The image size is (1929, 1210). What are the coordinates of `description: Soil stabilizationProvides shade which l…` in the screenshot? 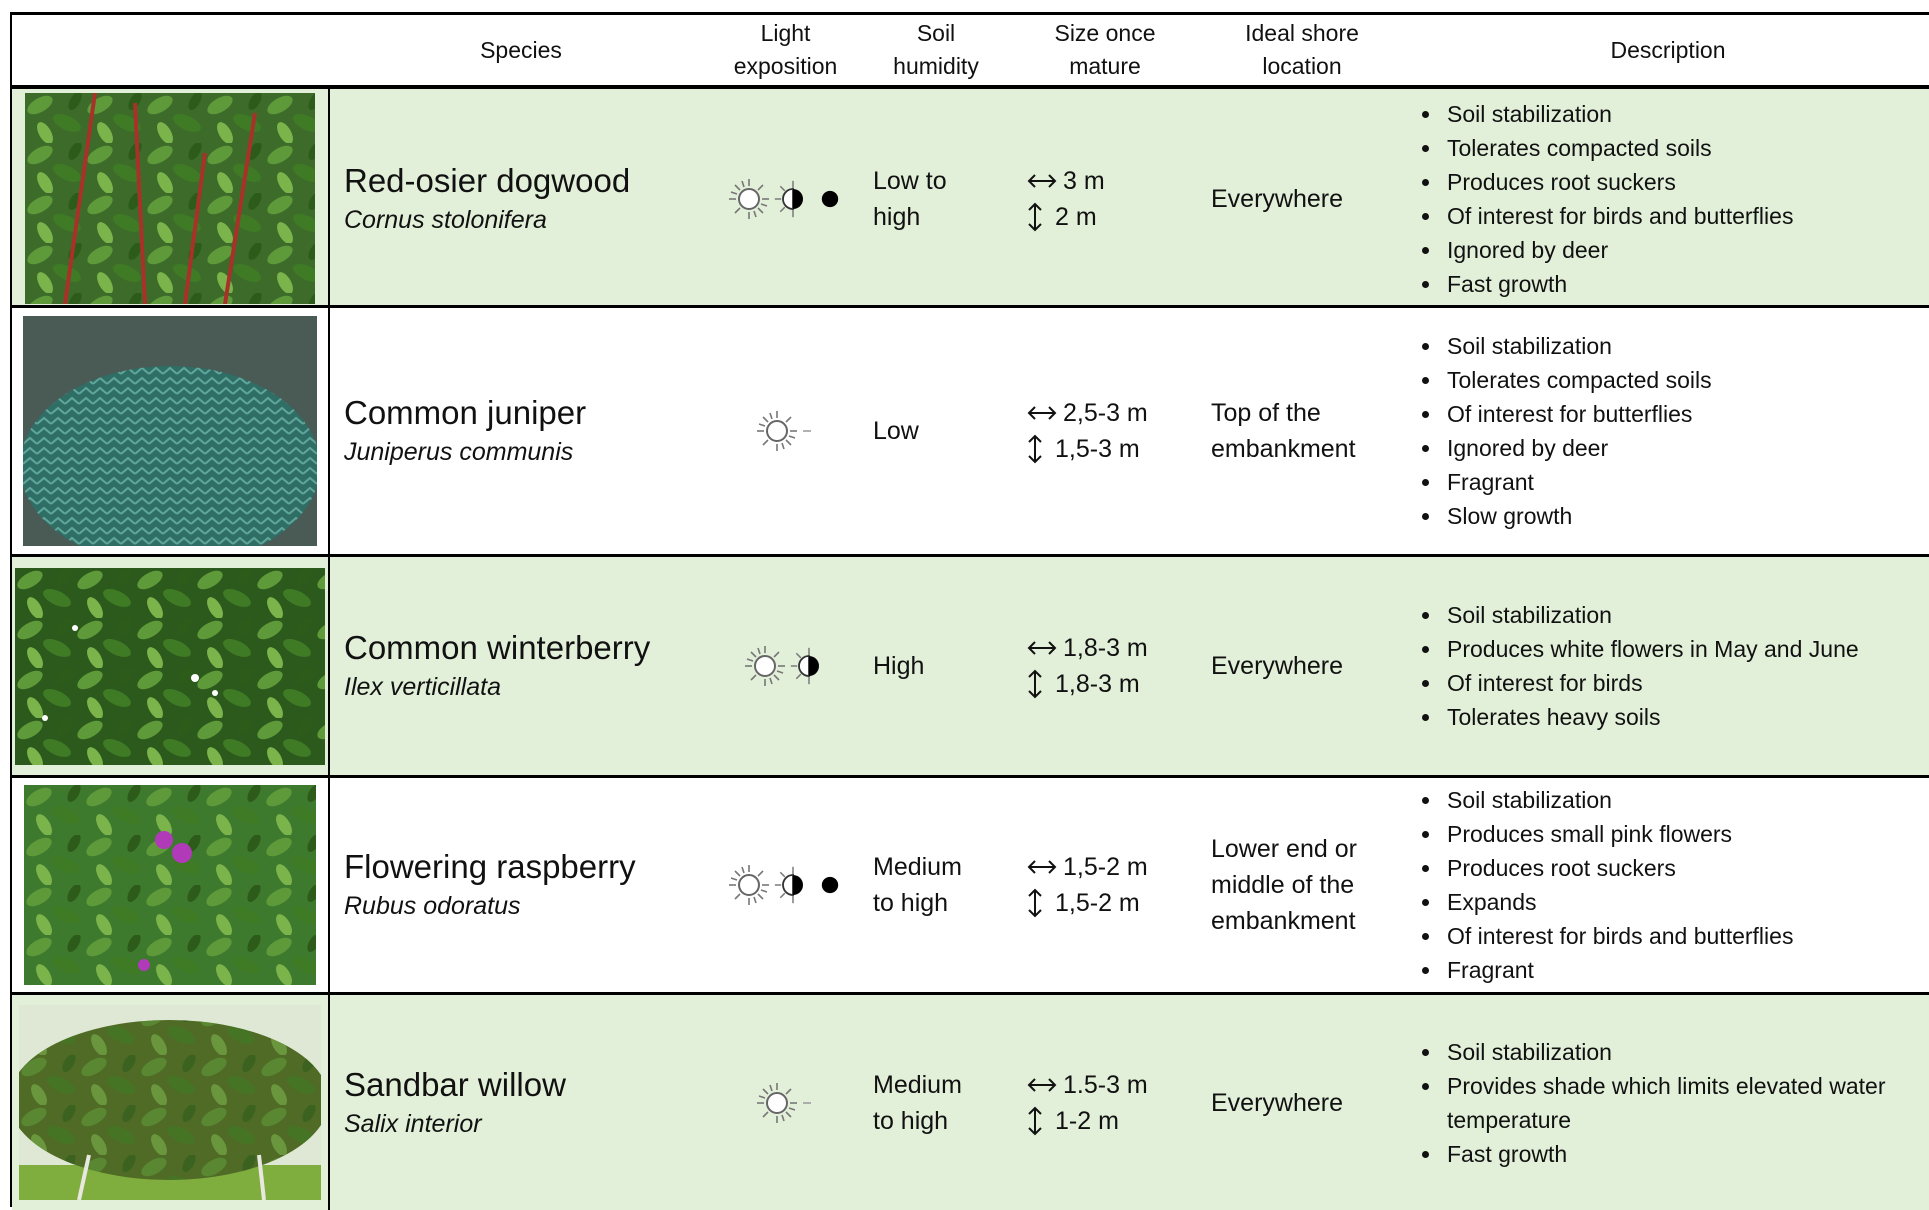 It's located at (1665, 1103).